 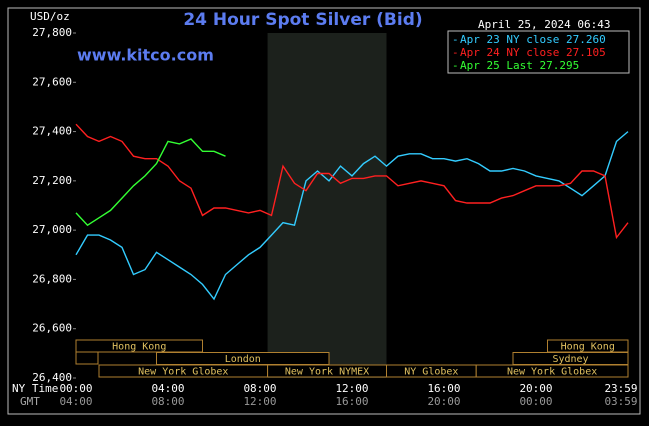 I want to click on shade-layer, so click(x=327, y=205).